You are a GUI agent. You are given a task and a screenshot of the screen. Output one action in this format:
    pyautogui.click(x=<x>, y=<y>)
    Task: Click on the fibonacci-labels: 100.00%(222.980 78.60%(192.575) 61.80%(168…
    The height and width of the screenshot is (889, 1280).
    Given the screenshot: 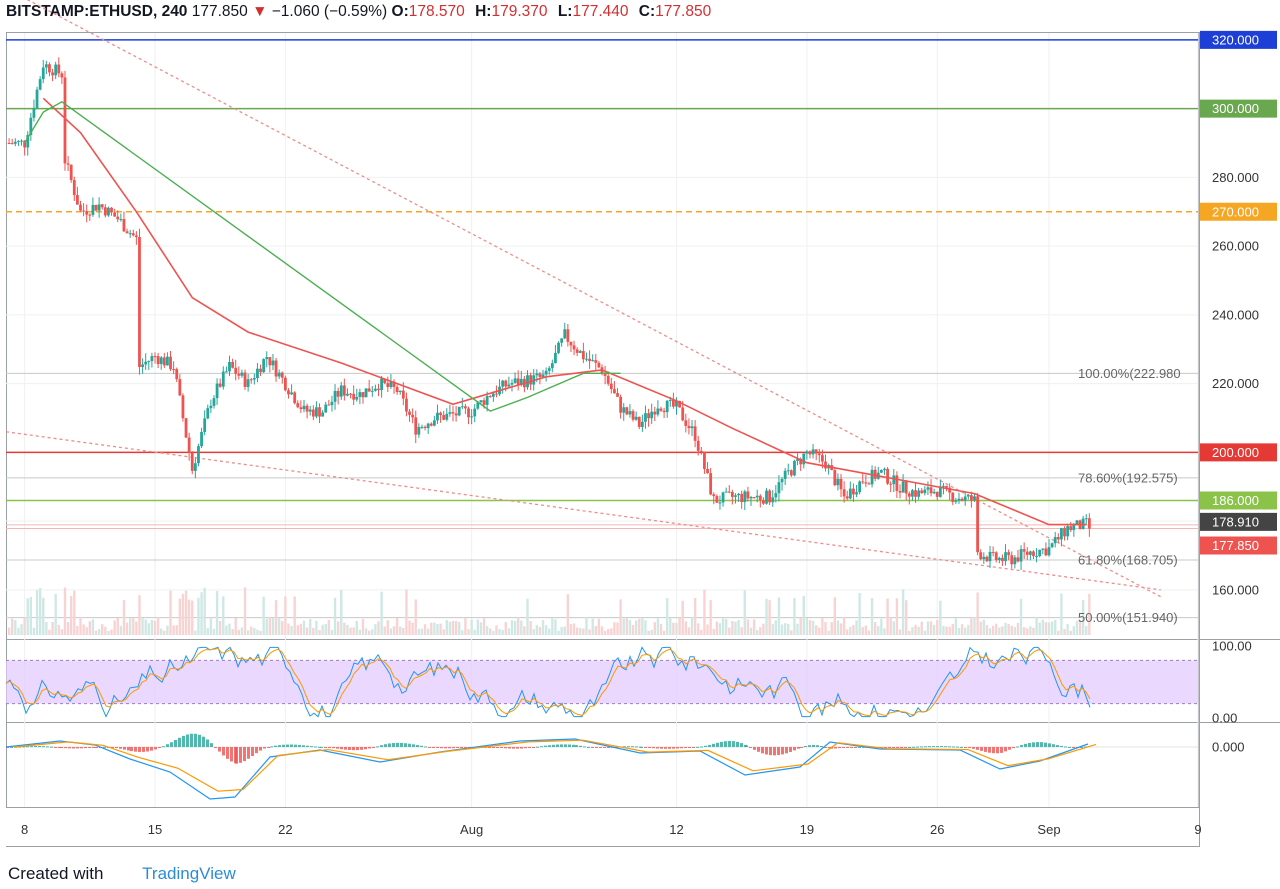 What is the action you would take?
    pyautogui.click(x=1129, y=495)
    